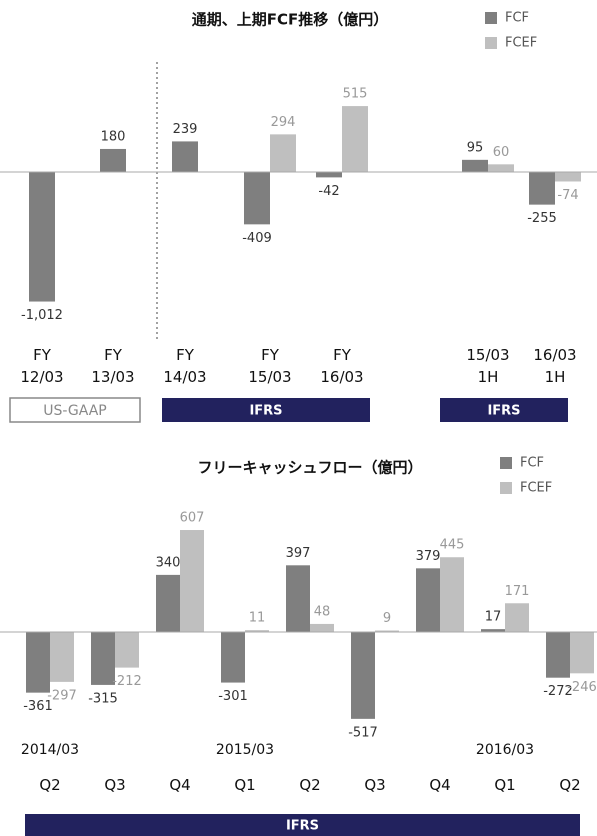 Image resolution: width=597 pixels, height=836 pixels. Describe the element at coordinates (192, 518) in the screenshot. I see `data-label: 607` at that location.